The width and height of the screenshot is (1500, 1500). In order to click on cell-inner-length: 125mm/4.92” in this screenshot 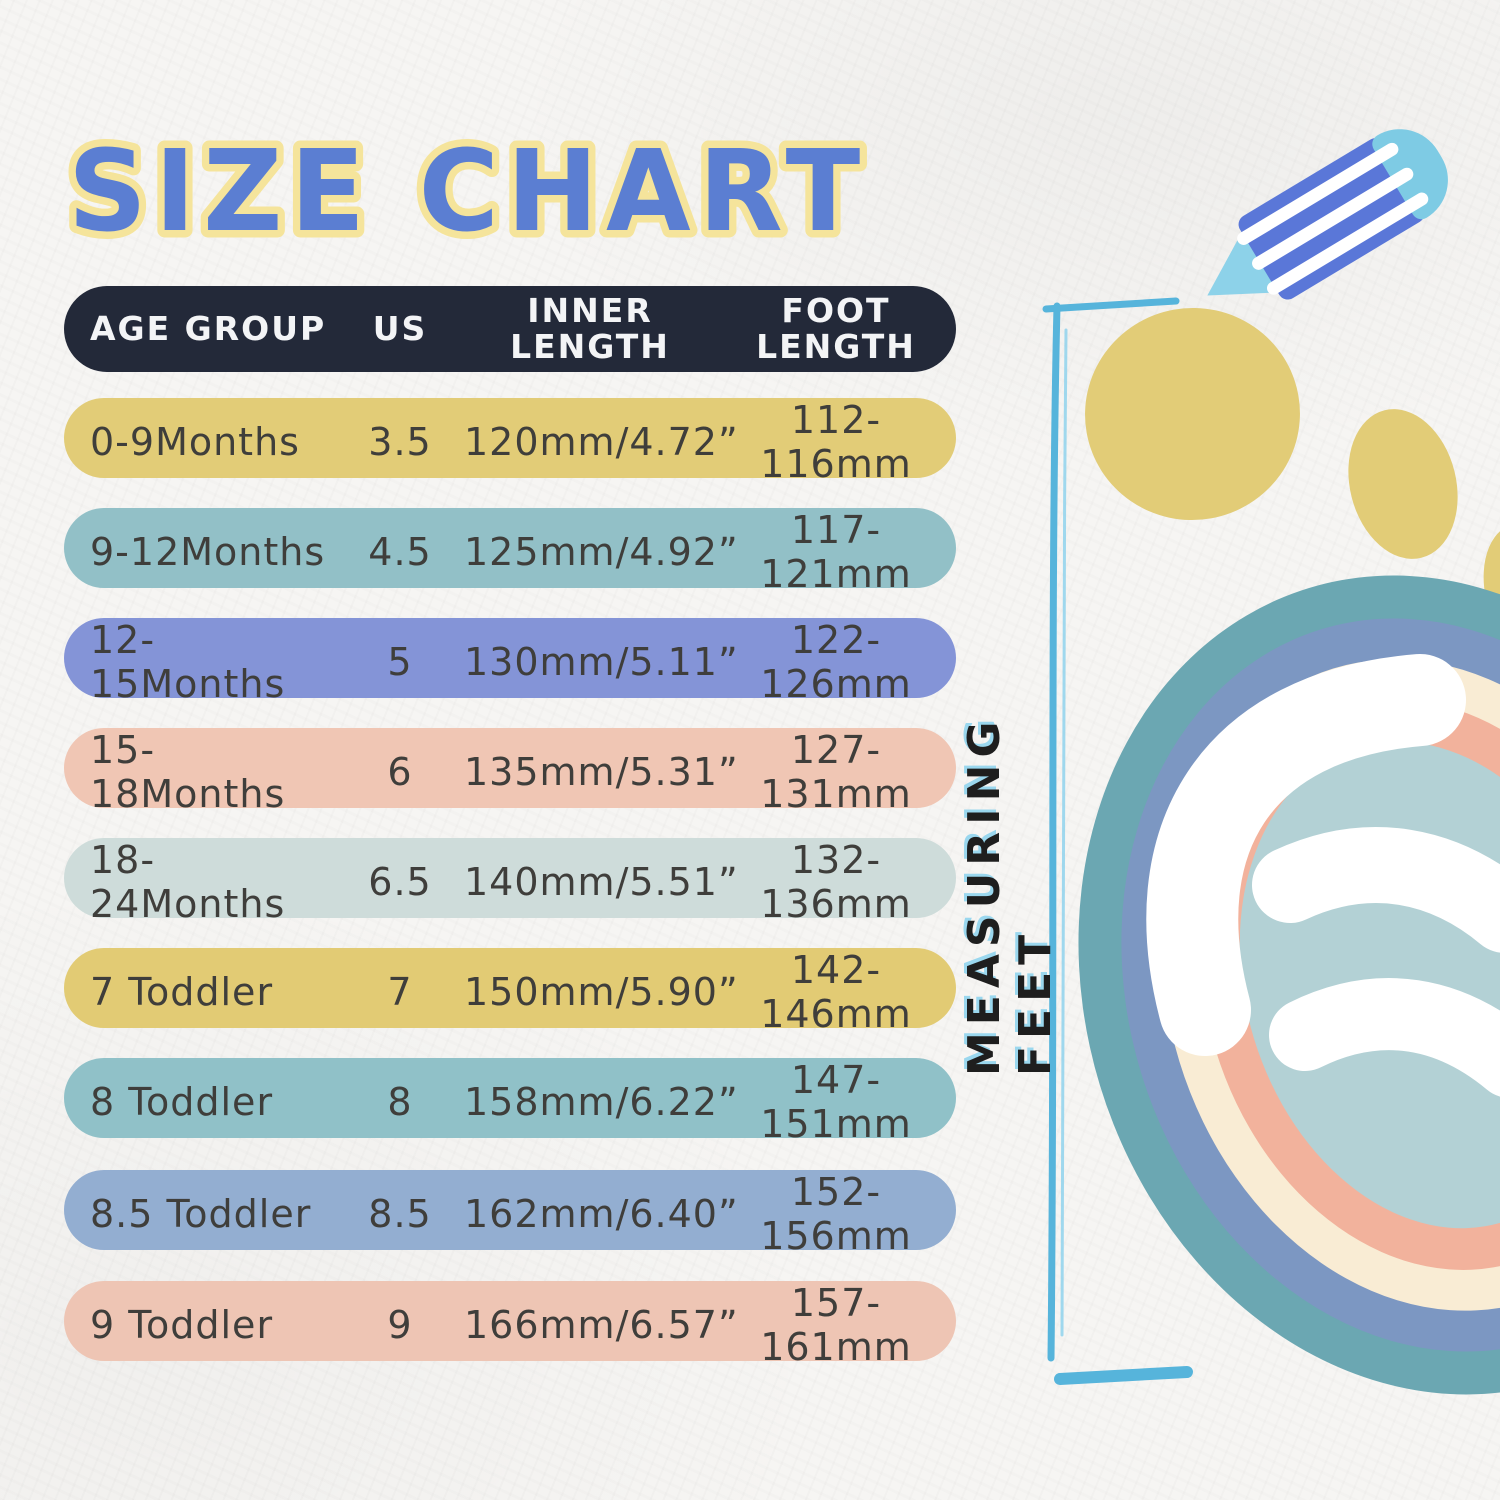, I will do `click(601, 552)`.